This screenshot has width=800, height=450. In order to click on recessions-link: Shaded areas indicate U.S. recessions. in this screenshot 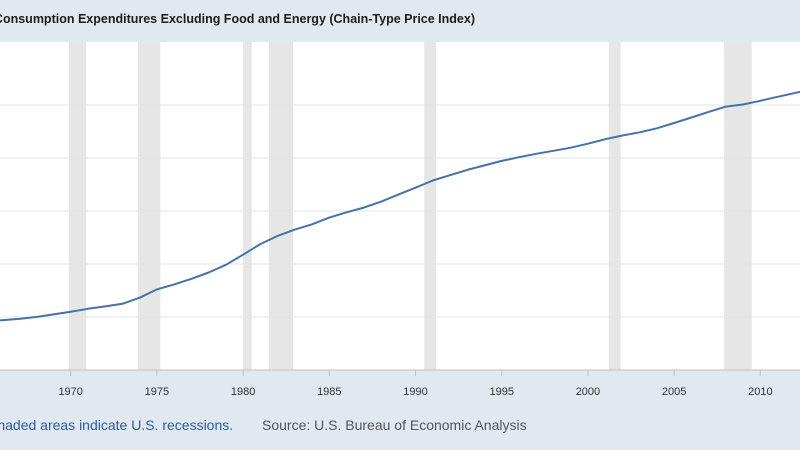, I will do `click(117, 425)`.